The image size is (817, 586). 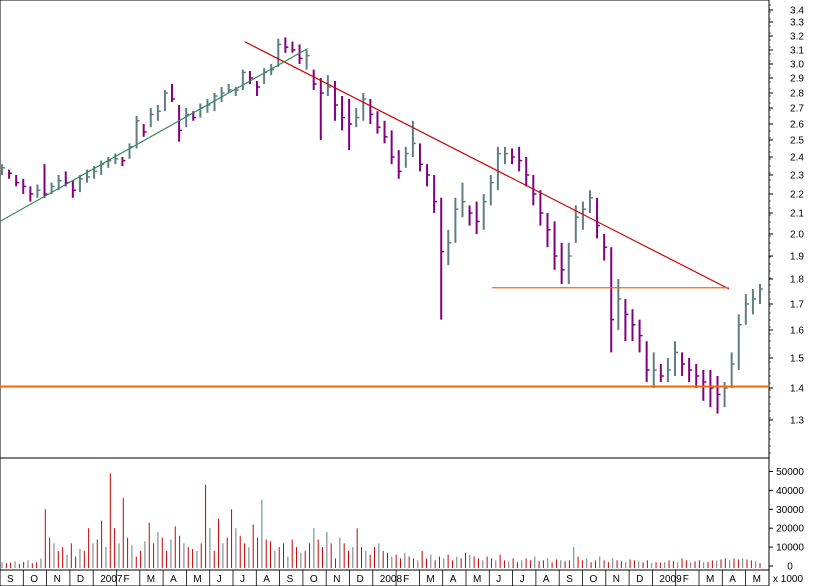 I want to click on y-tick-label: 2.6, so click(x=797, y=125).